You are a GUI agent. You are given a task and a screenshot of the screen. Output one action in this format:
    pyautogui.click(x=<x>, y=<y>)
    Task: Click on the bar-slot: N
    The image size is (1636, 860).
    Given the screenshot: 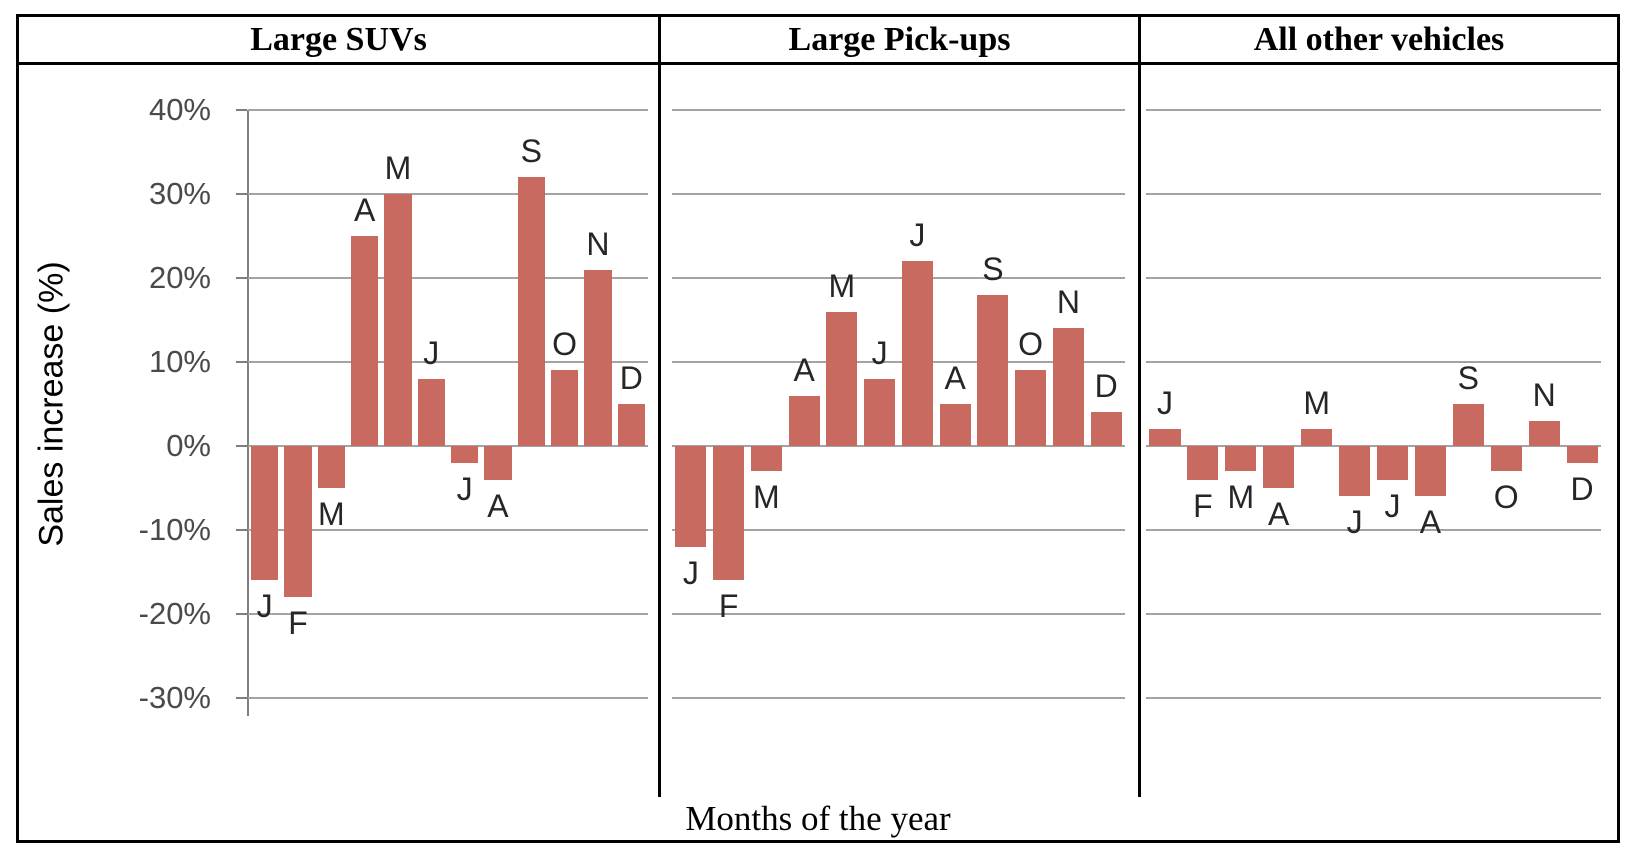 What is the action you would take?
    pyautogui.click(x=1069, y=404)
    